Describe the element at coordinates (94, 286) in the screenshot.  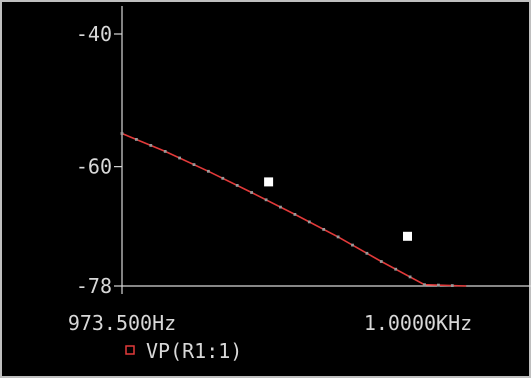
I see `y-tick-label: -78` at that location.